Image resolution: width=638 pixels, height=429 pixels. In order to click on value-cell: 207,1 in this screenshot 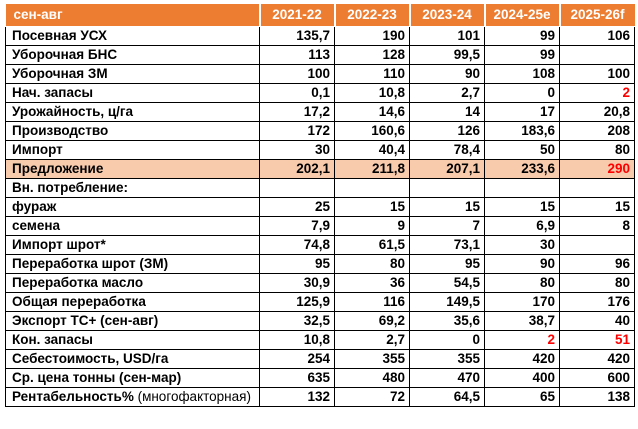, I will do `click(447, 168)`.